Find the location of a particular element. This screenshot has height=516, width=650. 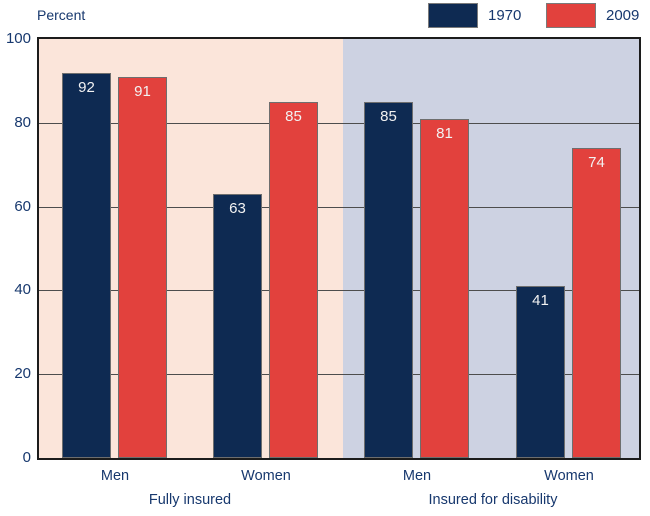

category-label-men-0: Men is located at coordinates (115, 476).